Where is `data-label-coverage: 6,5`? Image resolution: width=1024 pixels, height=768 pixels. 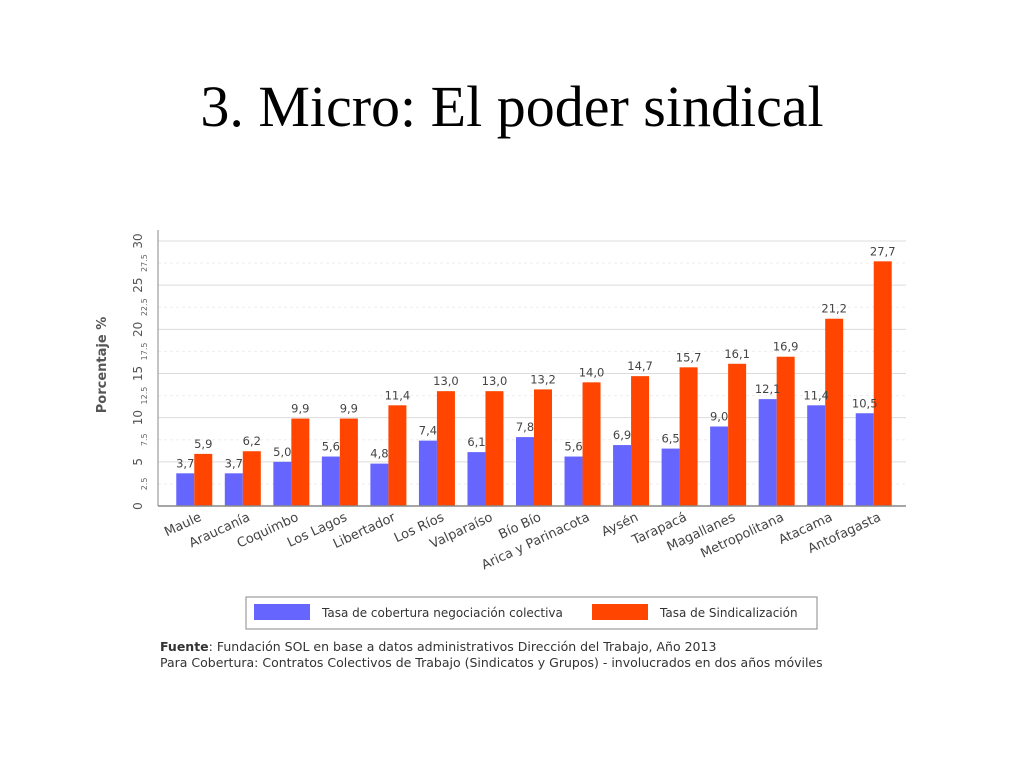
data-label-coverage: 6,5 is located at coordinates (670, 439).